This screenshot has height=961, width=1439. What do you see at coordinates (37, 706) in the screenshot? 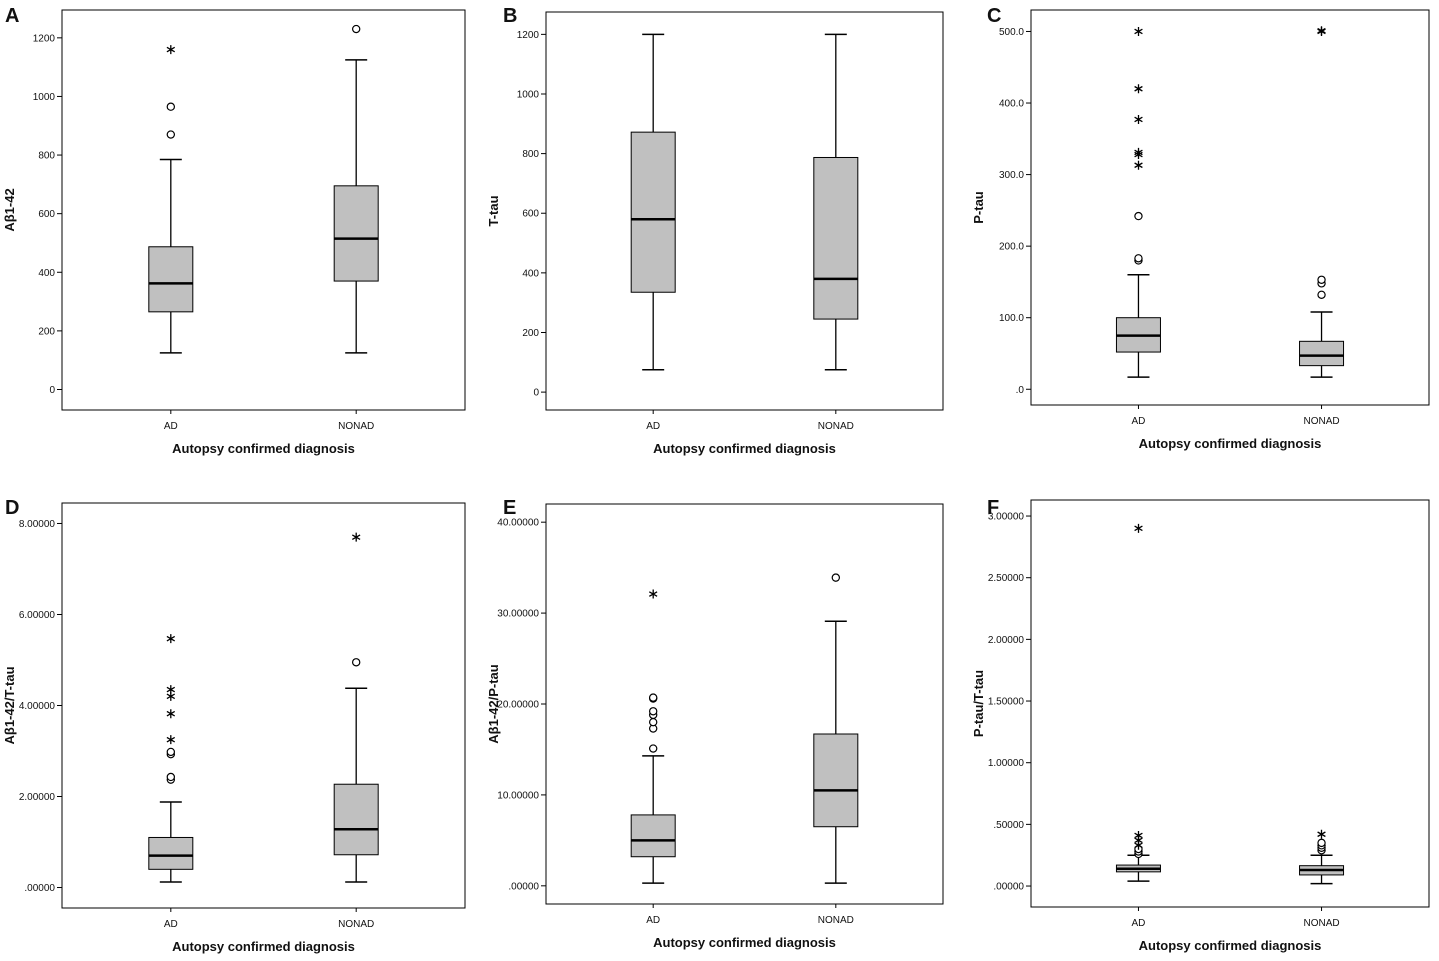
I see `y-tick-label: 4.00000` at bounding box center [37, 706].